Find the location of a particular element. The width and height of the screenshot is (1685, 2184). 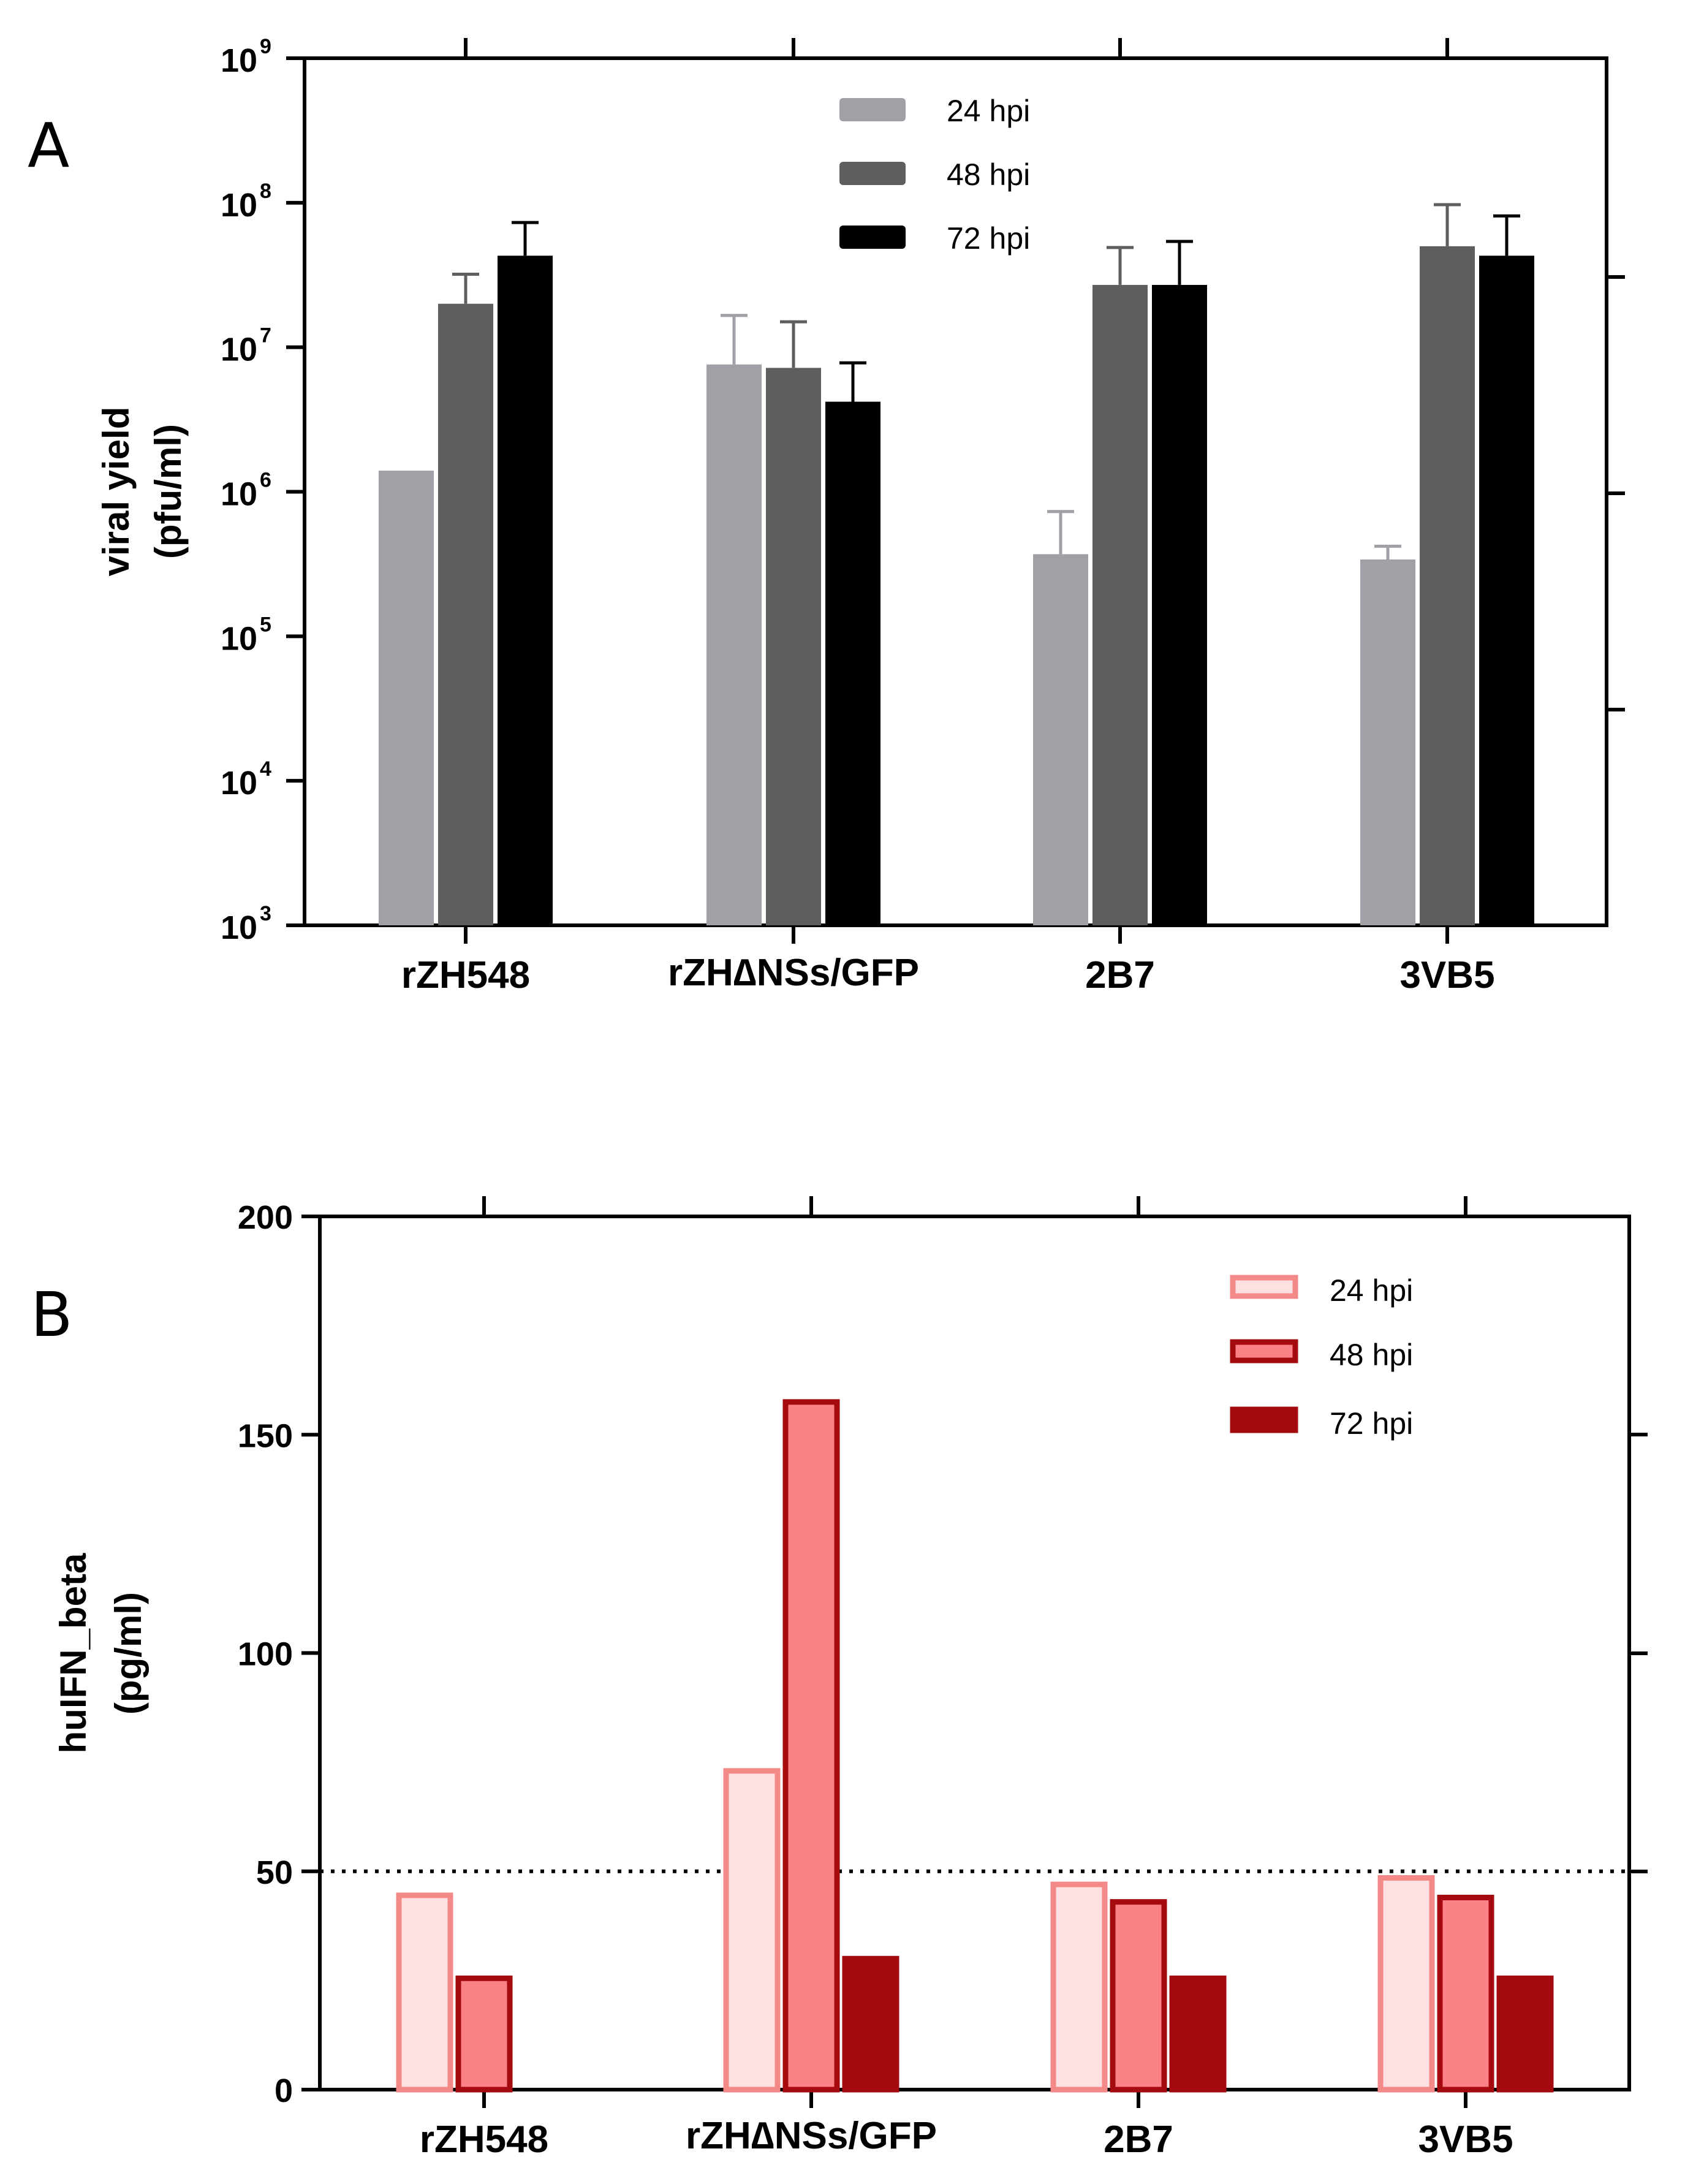

panel-a-y-tick-exponent: 3 is located at coordinates (265, 913).